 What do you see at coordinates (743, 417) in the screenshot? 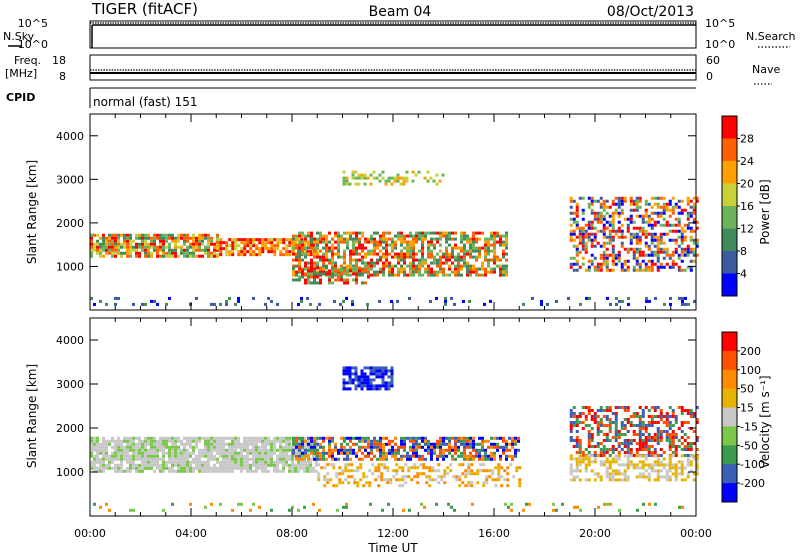
I see `velocity-colorbar: 200 100 50 15 -15 -50 -100 -200` at bounding box center [743, 417].